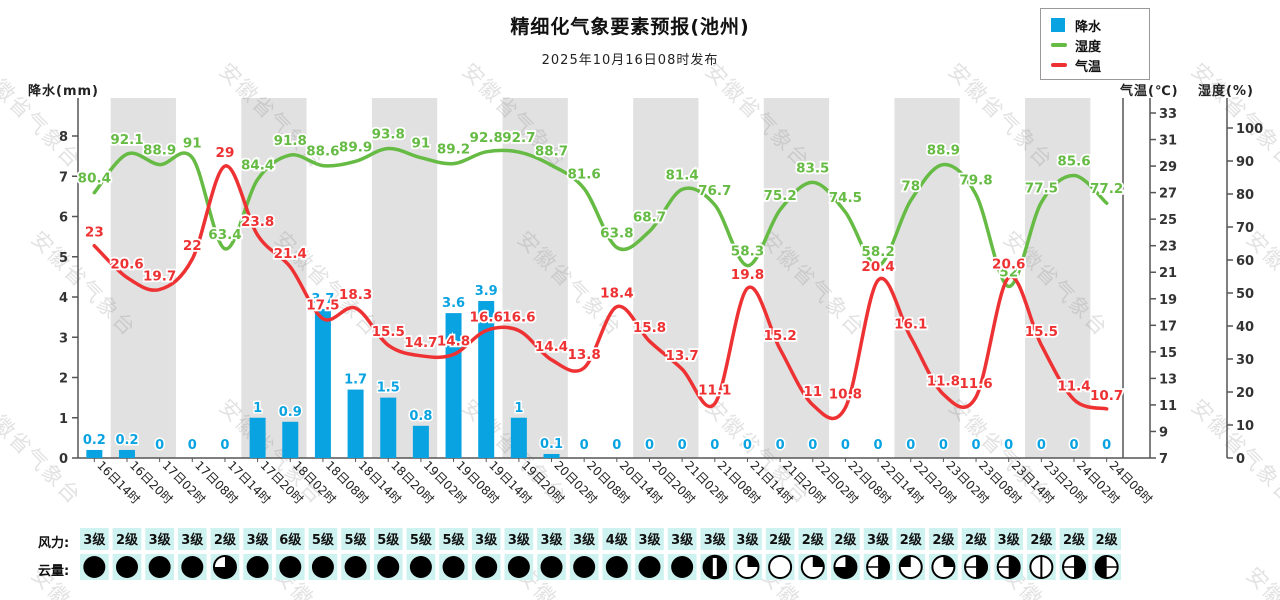  Describe the element at coordinates (421, 540) in the screenshot. I see `wind-value: 5级` at that location.